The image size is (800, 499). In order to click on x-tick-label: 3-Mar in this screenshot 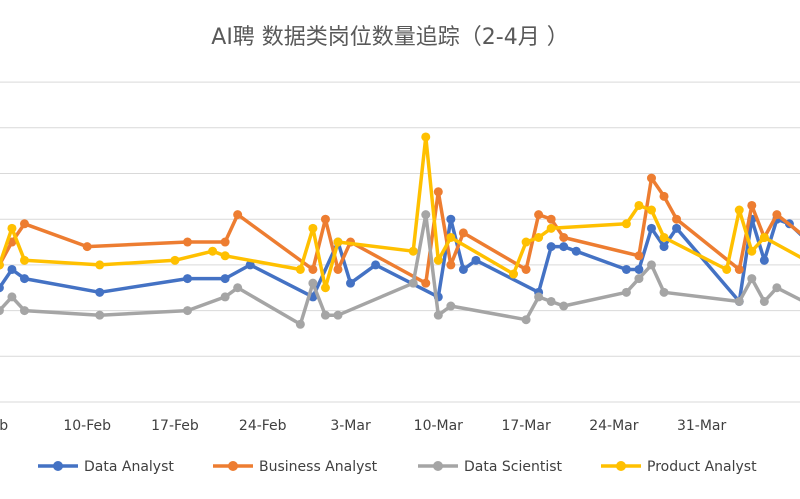, I will do `click(350, 426)`.